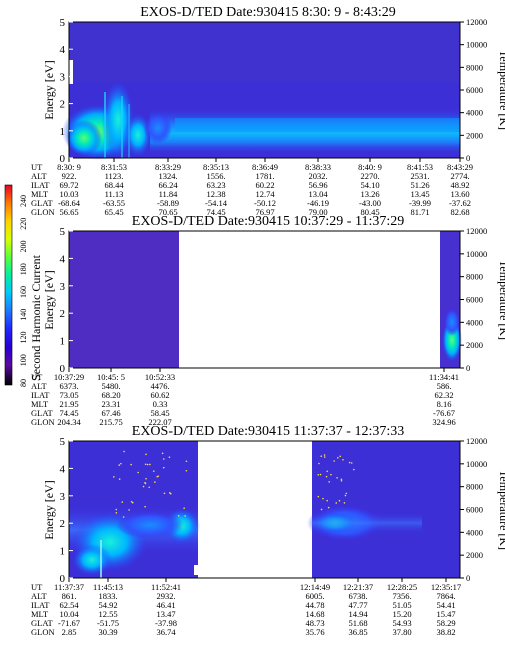 This screenshot has width=505, height=649. Describe the element at coordinates (419, 185) in the screenshot. I see `ephemeris-value: 51.26` at that location.